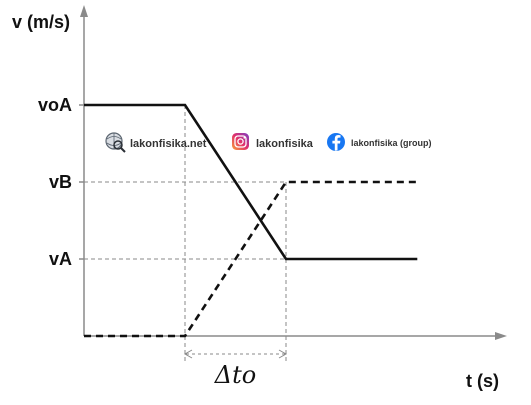 This screenshot has height=405, width=531. What do you see at coordinates (60, 259) in the screenshot?
I see `y-tick-label-vA: vA` at bounding box center [60, 259].